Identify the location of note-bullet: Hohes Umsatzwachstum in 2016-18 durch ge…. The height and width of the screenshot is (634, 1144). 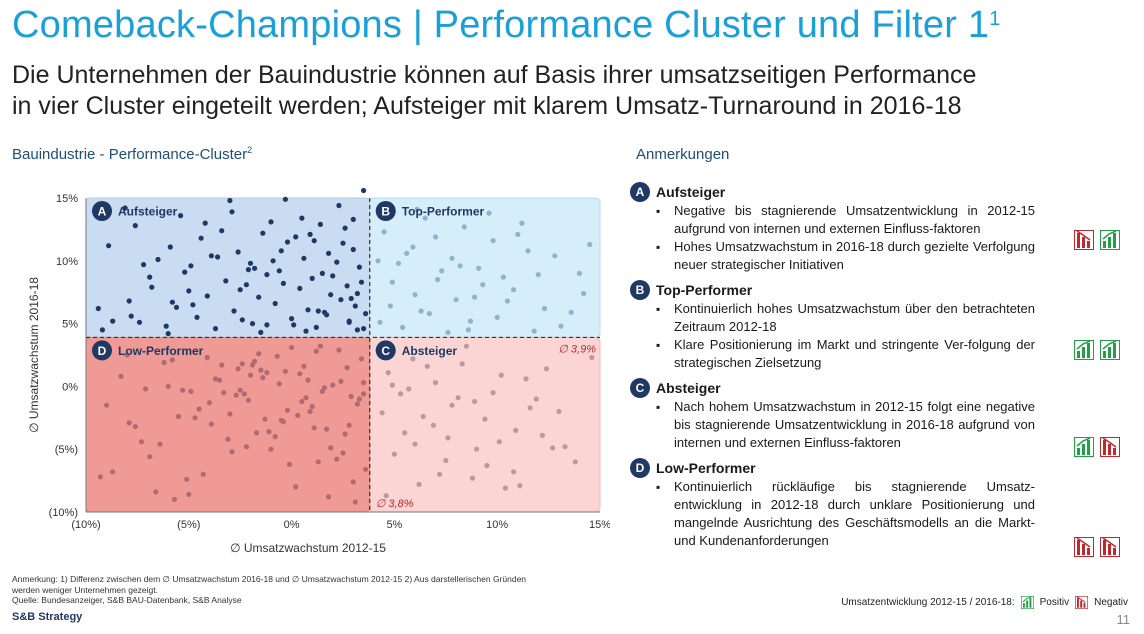
(845, 256).